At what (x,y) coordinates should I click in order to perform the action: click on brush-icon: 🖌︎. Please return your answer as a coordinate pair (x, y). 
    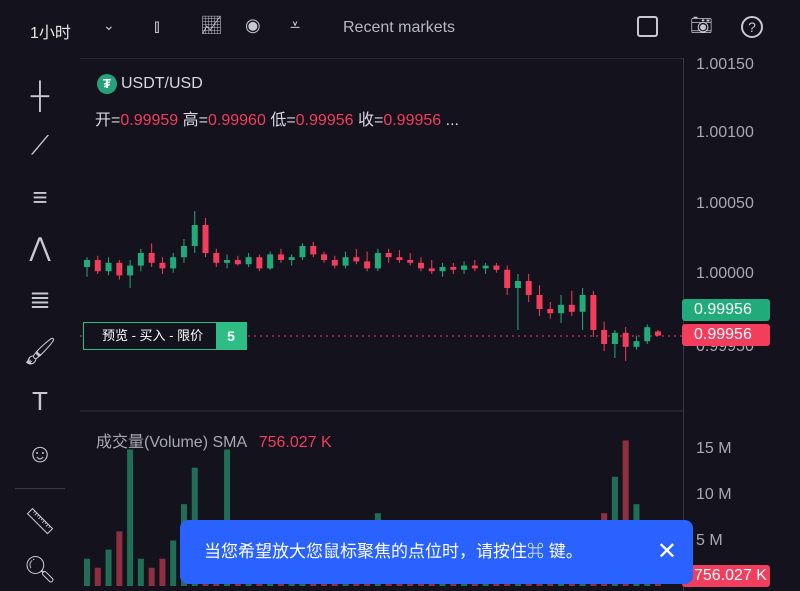
    Looking at the image, I should click on (40, 351).